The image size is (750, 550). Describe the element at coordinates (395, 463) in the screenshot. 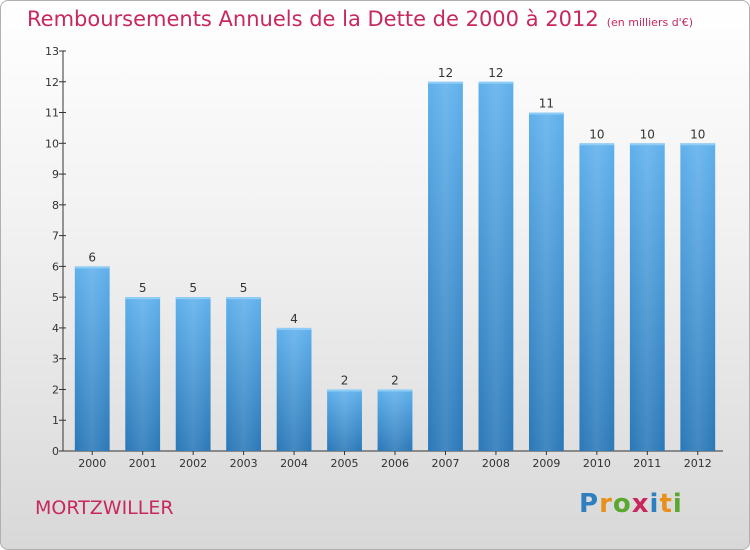

I see `x-tick-label: 2006` at that location.